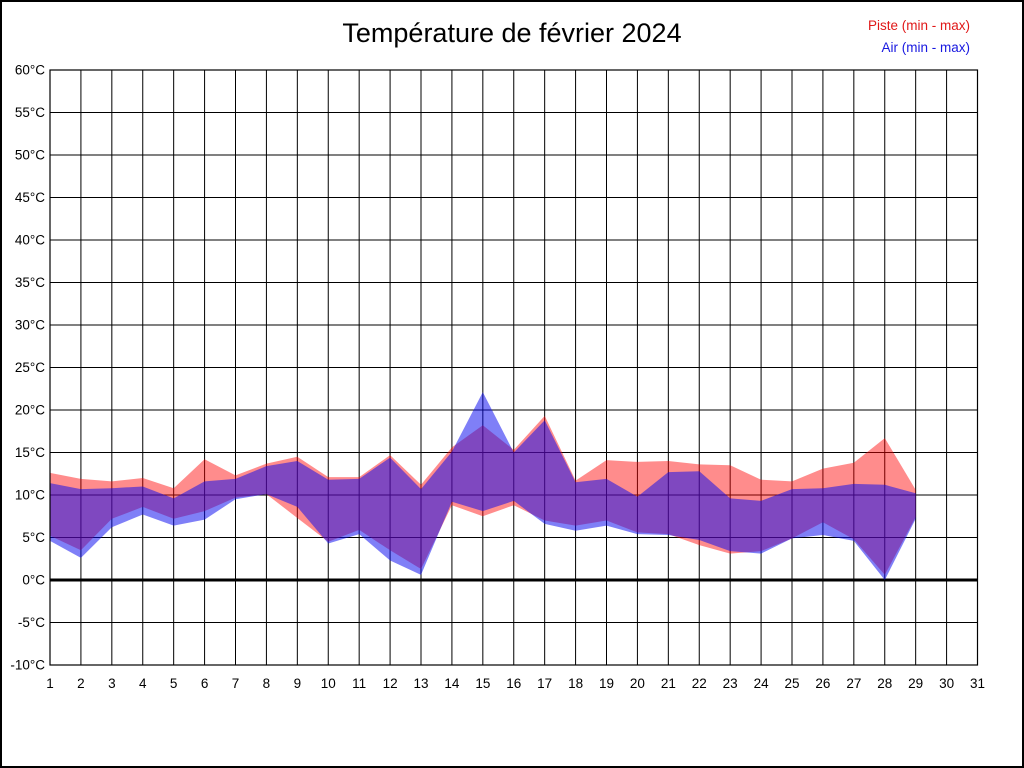  Describe the element at coordinates (50, 683) in the screenshot. I see `x-tick-label: 1` at that location.